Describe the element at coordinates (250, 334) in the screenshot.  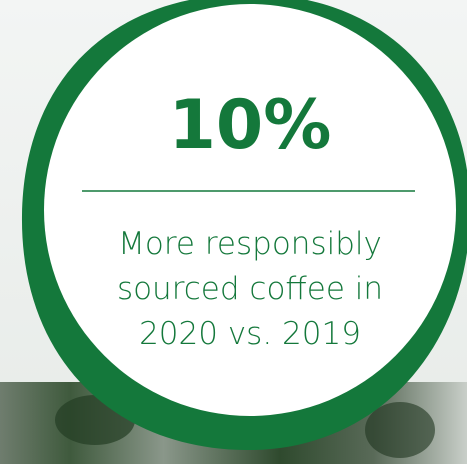
I see `stat-description: 2020 vs. 2019` at that location.